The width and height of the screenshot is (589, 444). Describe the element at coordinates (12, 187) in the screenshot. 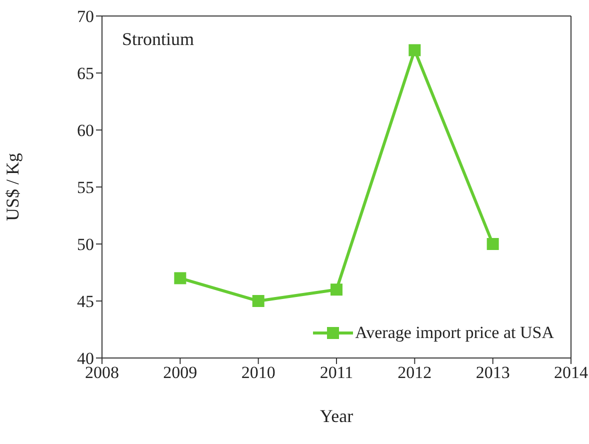

I see `y-axis-title: US$ / Kg` at that location.